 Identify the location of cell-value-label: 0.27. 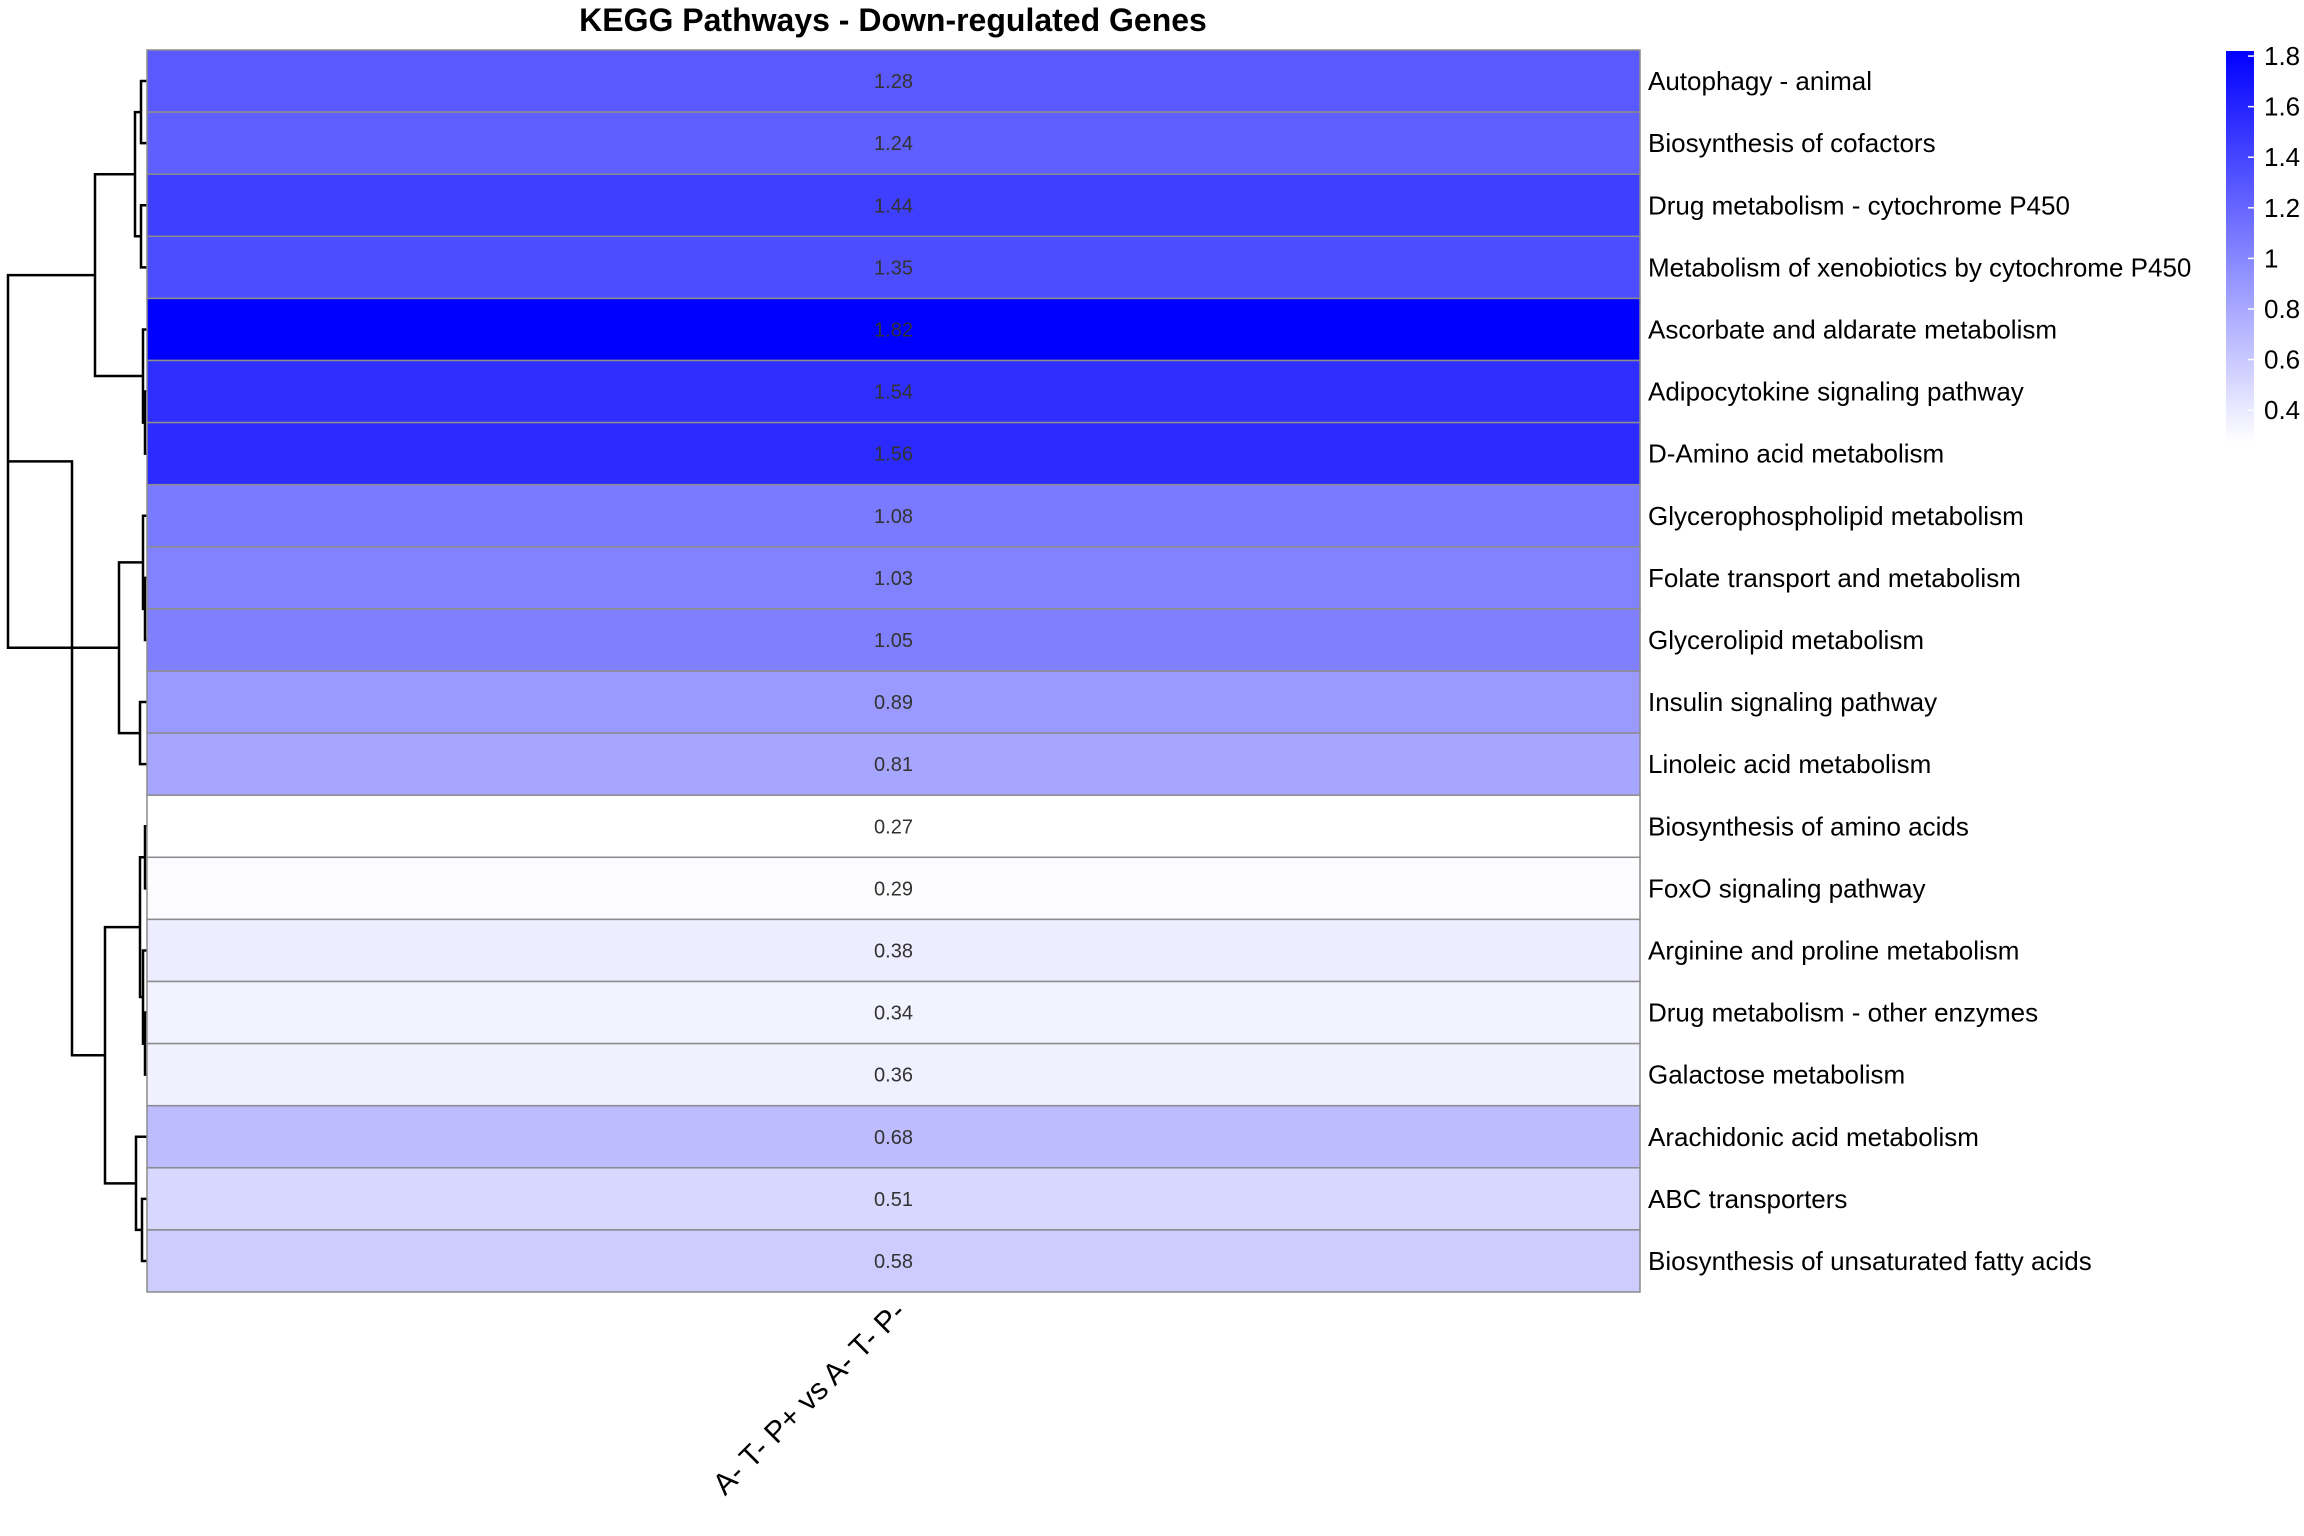
(893, 827).